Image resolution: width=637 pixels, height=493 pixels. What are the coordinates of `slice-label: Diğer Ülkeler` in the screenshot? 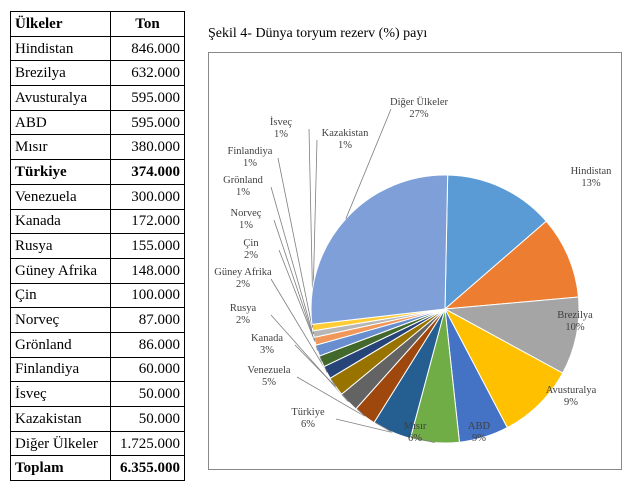 It's located at (419, 102).